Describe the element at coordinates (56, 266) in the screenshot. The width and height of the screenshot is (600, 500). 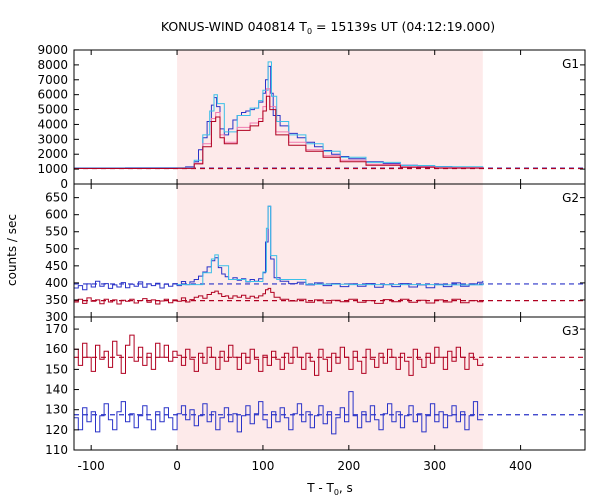
I see `y-tick-label: 450` at that location.